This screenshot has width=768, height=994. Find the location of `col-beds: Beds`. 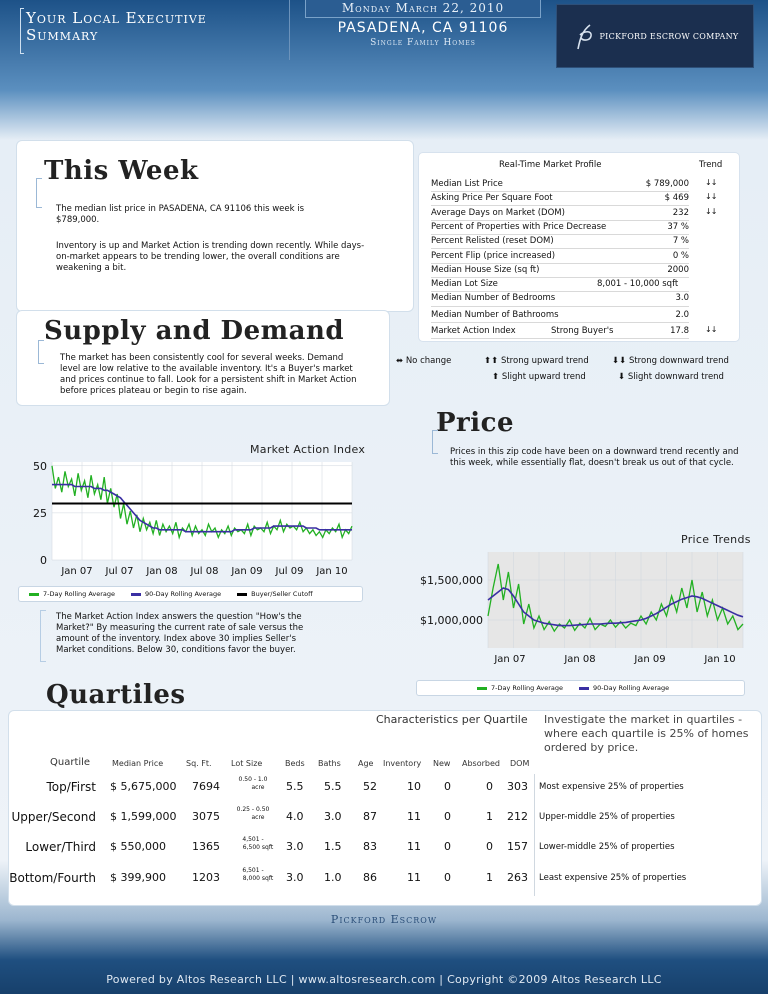

col-beds: Beds is located at coordinates (295, 763).